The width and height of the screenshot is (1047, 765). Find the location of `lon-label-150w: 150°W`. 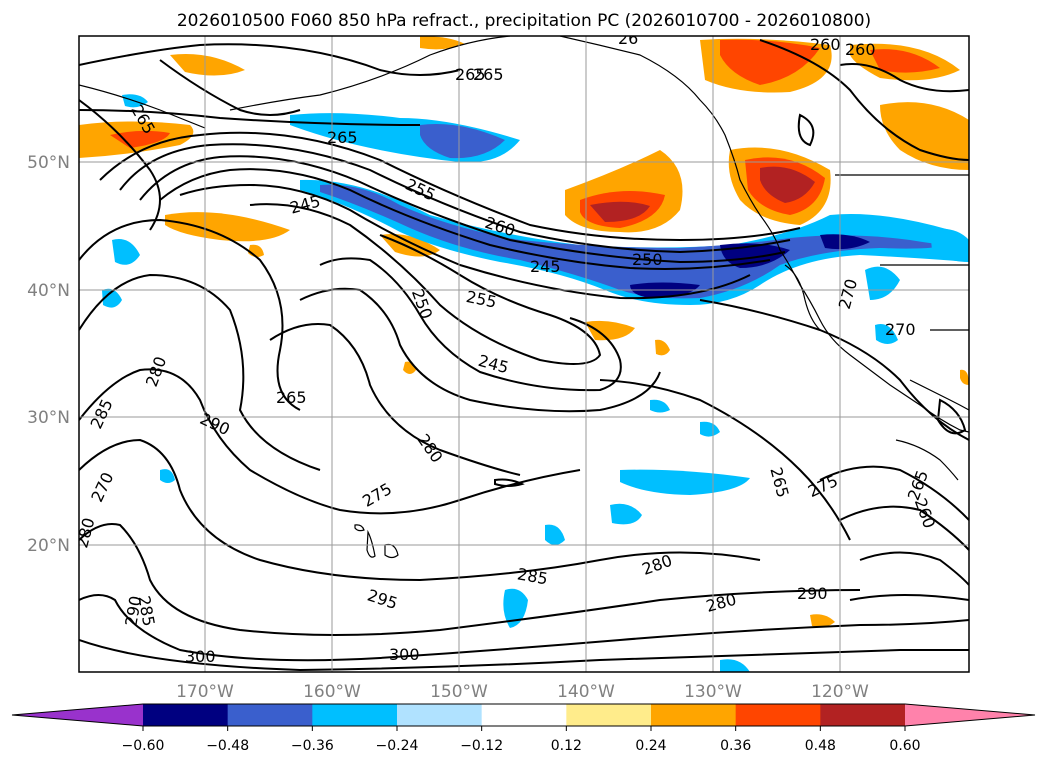

lon-label-150w: 150°W is located at coordinates (459, 692).